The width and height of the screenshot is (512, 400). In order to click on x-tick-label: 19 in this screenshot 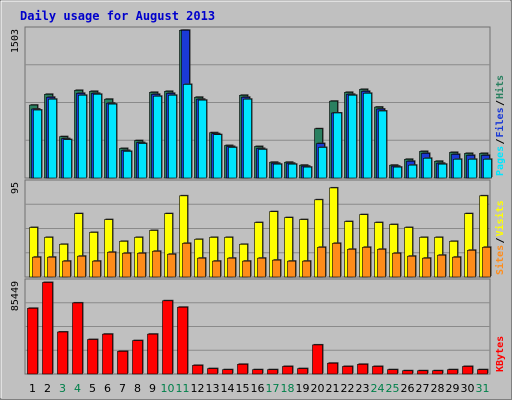, I will do `click(303, 388)`.